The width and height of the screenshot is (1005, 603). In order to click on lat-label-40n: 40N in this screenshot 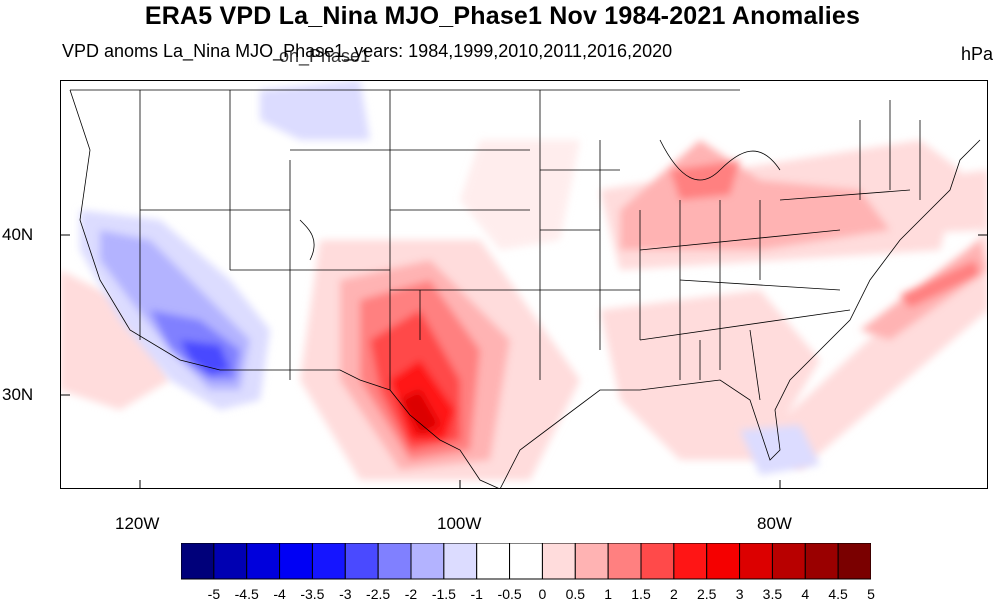, I will do `click(18, 234)`.